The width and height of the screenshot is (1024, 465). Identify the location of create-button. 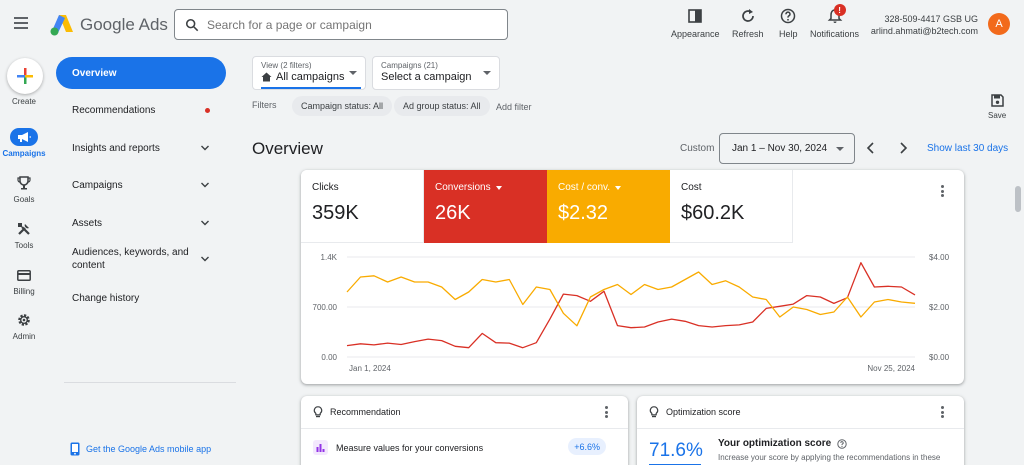
(25, 76).